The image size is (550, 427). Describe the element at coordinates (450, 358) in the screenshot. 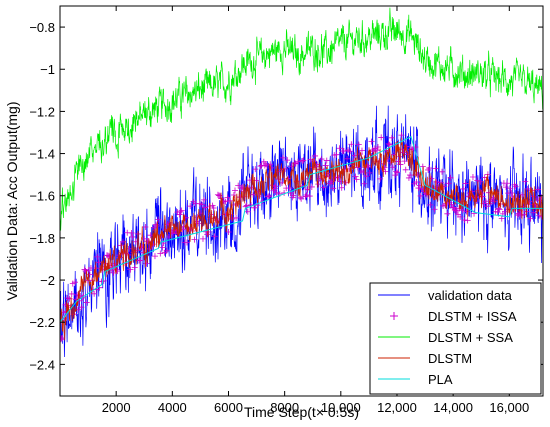

I see `legend-label: DLSTM` at that location.